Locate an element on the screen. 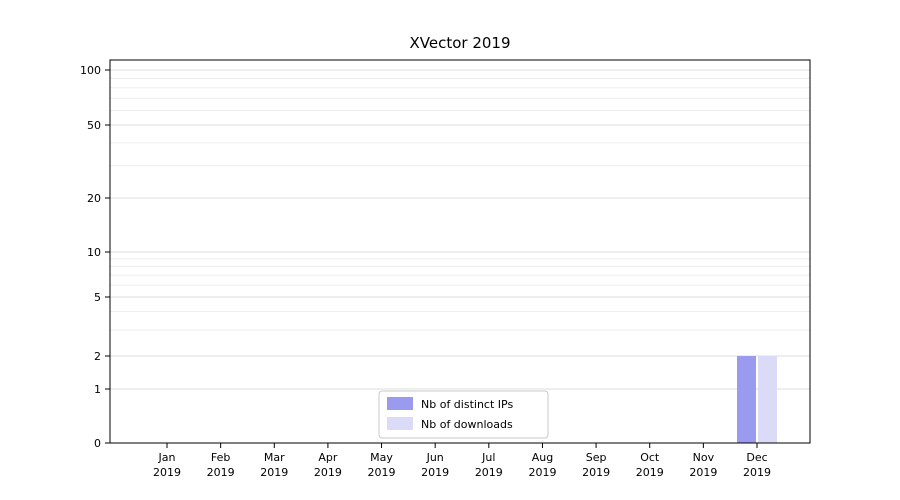 The width and height of the screenshot is (900, 500). legend-box is located at coordinates (463, 414).